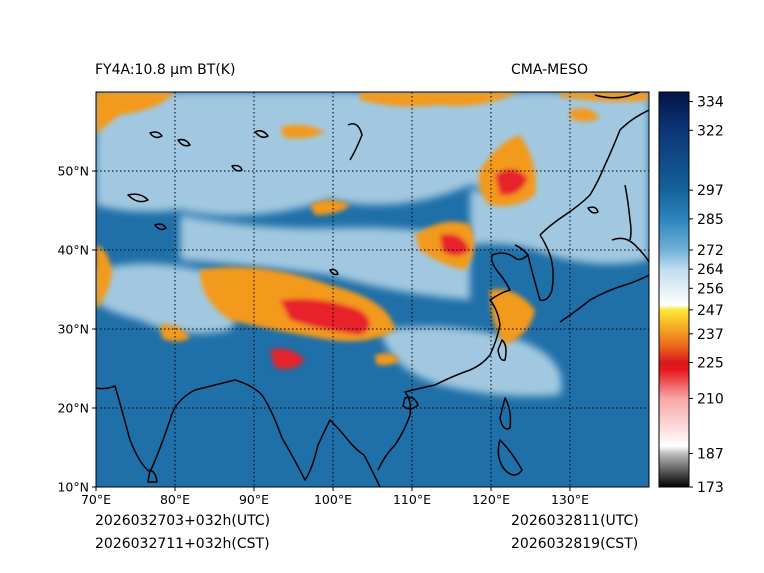 The width and height of the screenshot is (764, 573). What do you see at coordinates (455, 245) in the screenshot?
I see `cold-cloud-north-plain-core` at bounding box center [455, 245].